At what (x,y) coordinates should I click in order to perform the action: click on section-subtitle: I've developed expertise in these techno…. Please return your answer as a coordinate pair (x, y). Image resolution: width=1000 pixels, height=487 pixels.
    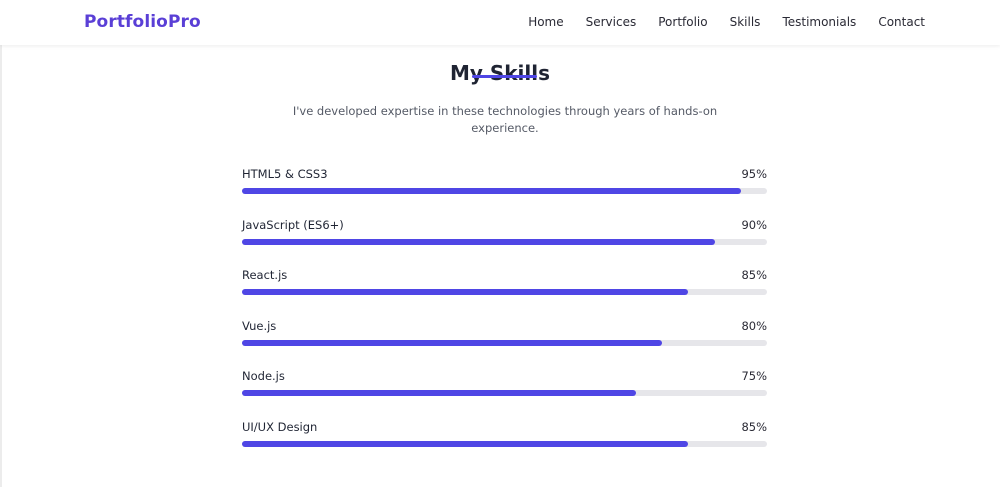
    Looking at the image, I should click on (505, 119).